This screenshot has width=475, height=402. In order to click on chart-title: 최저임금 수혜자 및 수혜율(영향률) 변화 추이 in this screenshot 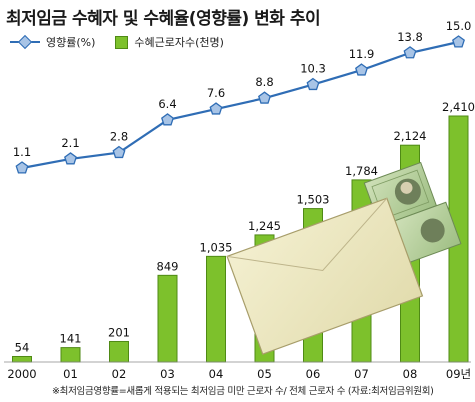, I will do `click(163, 19)`.